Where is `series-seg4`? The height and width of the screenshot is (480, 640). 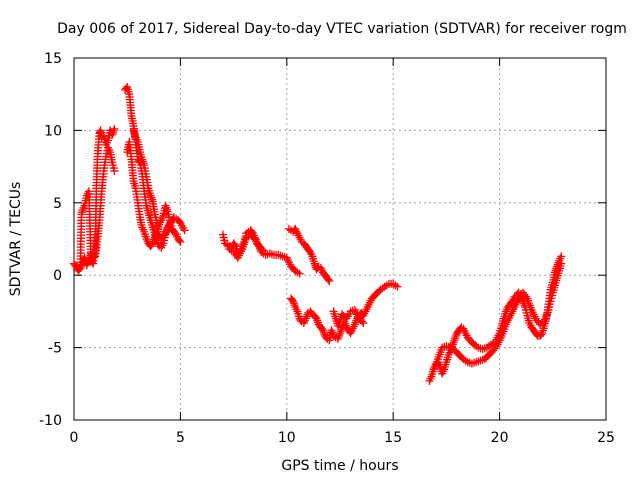
series-seg4 is located at coordinates (309, 254).